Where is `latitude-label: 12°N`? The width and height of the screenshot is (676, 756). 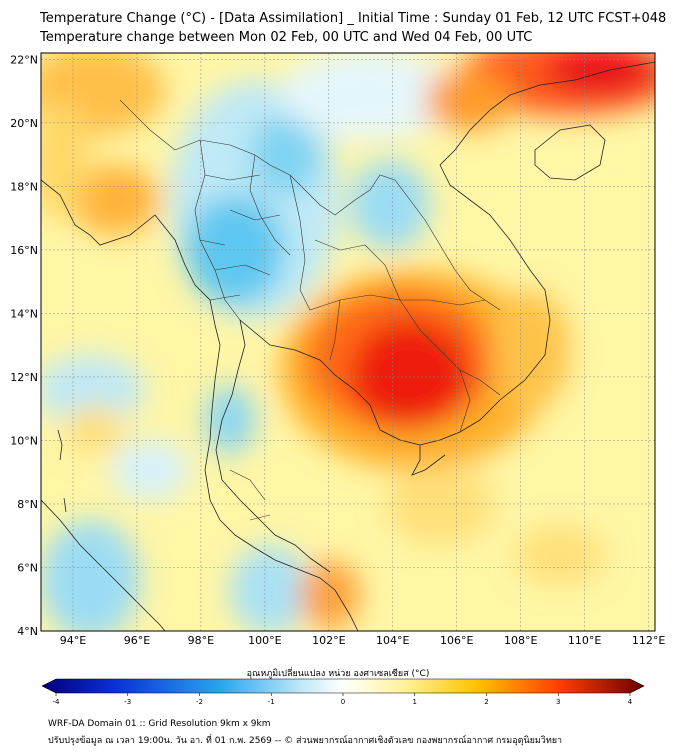
latitude-label: 12°N is located at coordinates (24, 377).